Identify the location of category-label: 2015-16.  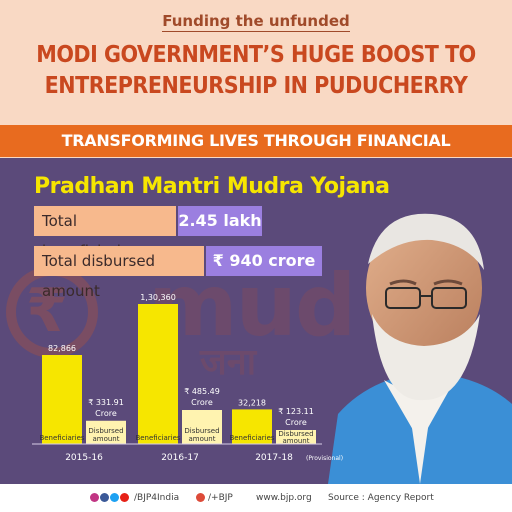
(84, 458).